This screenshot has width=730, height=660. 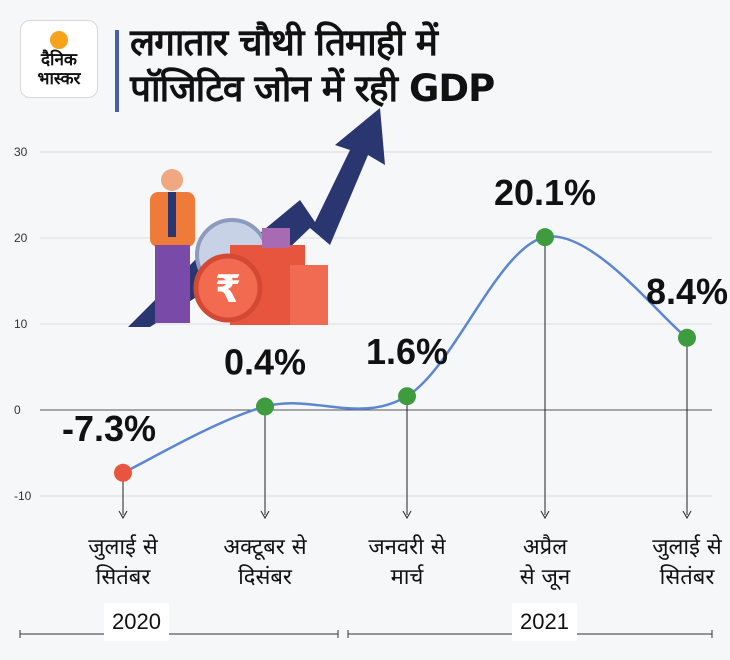 What do you see at coordinates (407, 563) in the screenshot?
I see `x-category-label: जनवरी से मार्च` at bounding box center [407, 563].